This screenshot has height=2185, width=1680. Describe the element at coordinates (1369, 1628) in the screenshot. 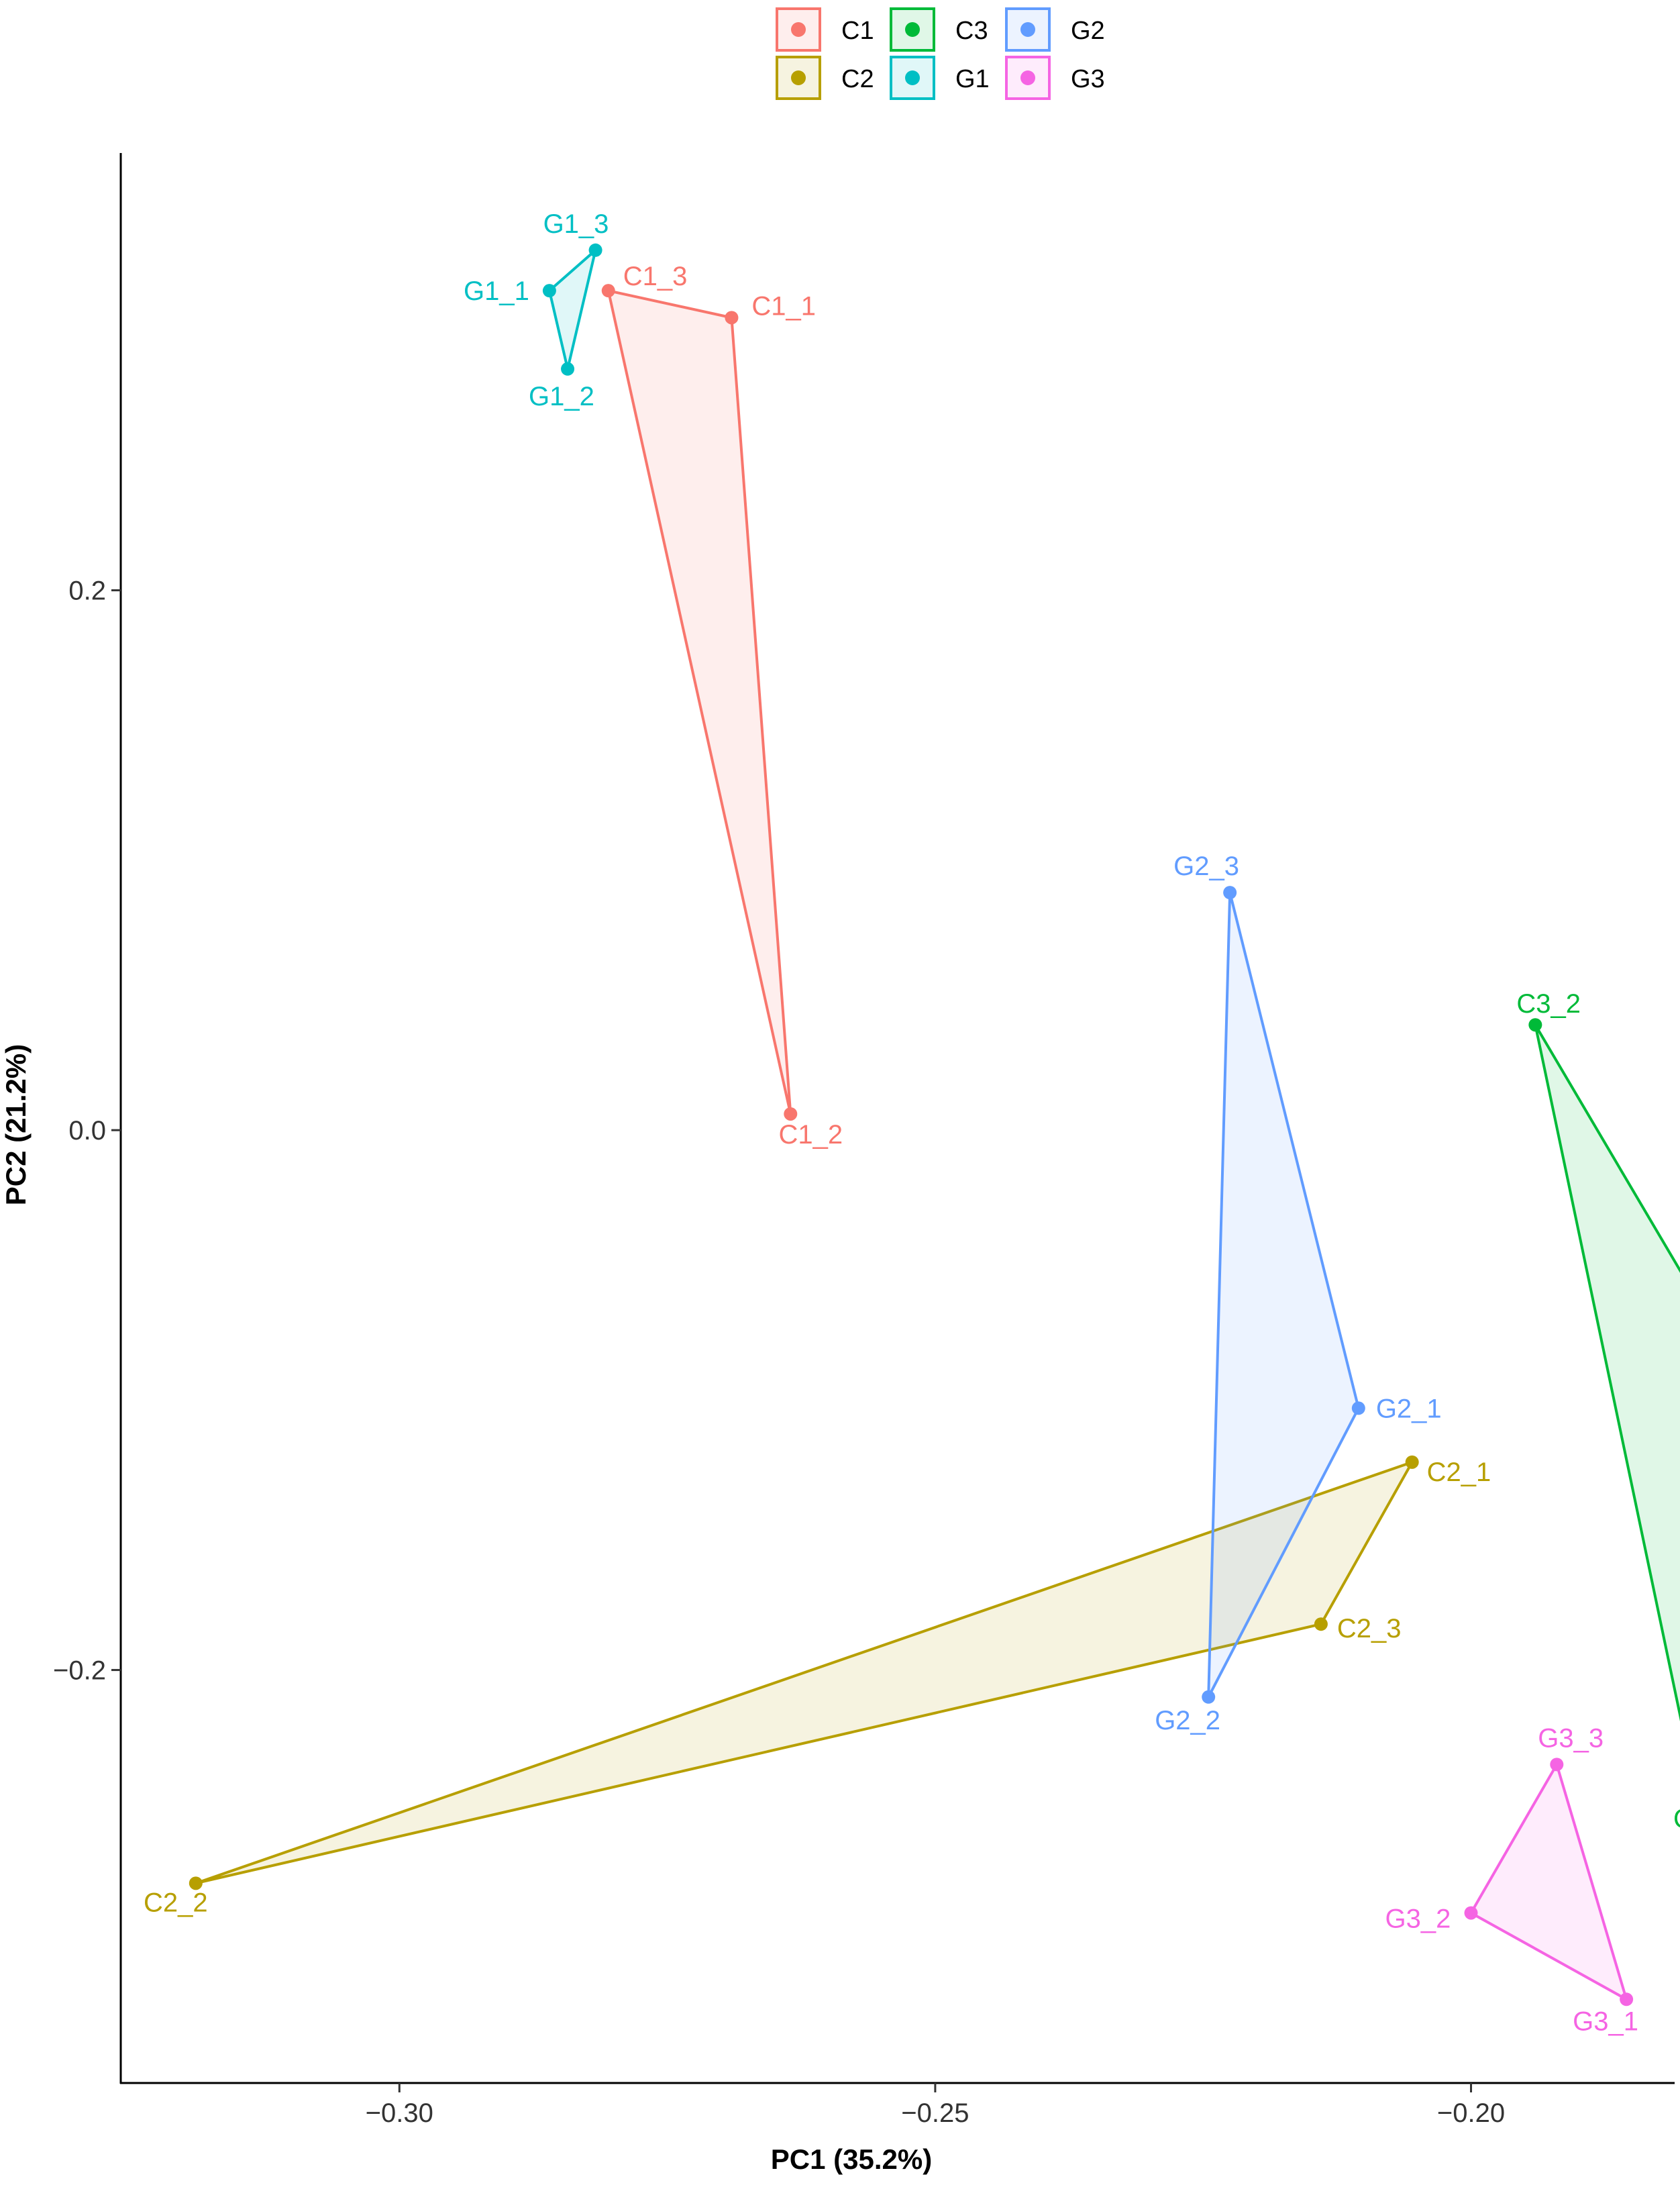

I see `point-label-c2-3: C2_3` at that location.